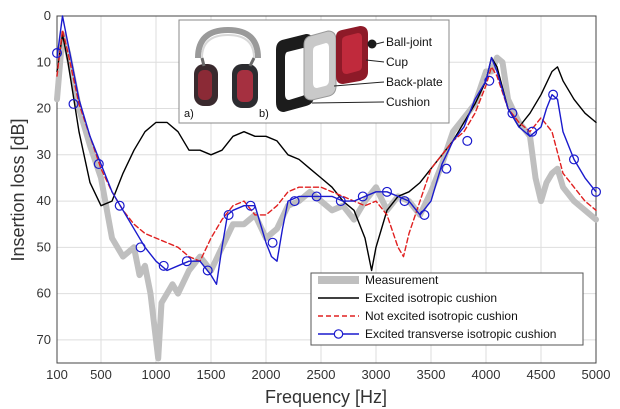 Image resolution: width=620 pixels, height=409 pixels. What do you see at coordinates (352, 53) in the screenshot?
I see `cup-inner-shape` at bounding box center [352, 53].